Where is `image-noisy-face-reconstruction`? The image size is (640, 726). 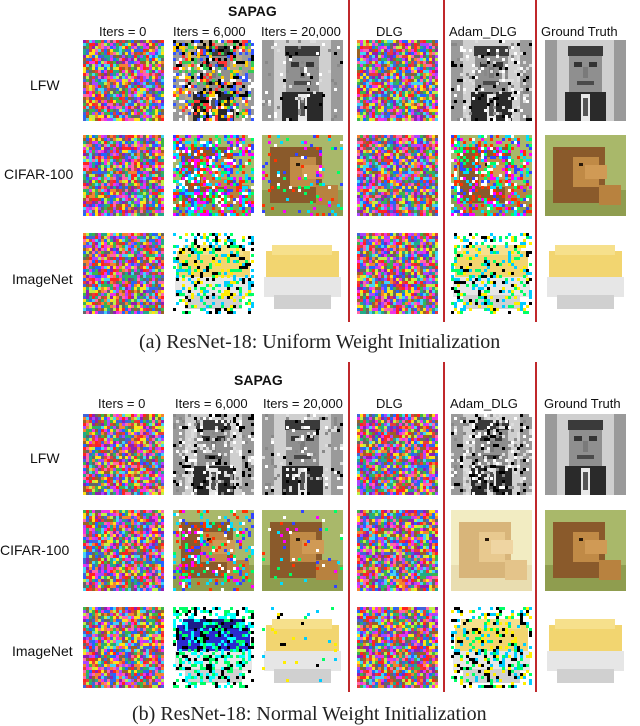
image-noisy-face-reconstruction is located at coordinates (213, 80).